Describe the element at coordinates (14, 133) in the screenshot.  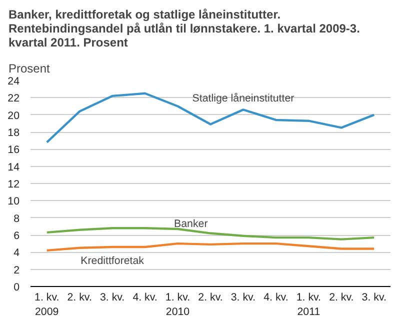
I see `y-tick-label: 18` at that location.